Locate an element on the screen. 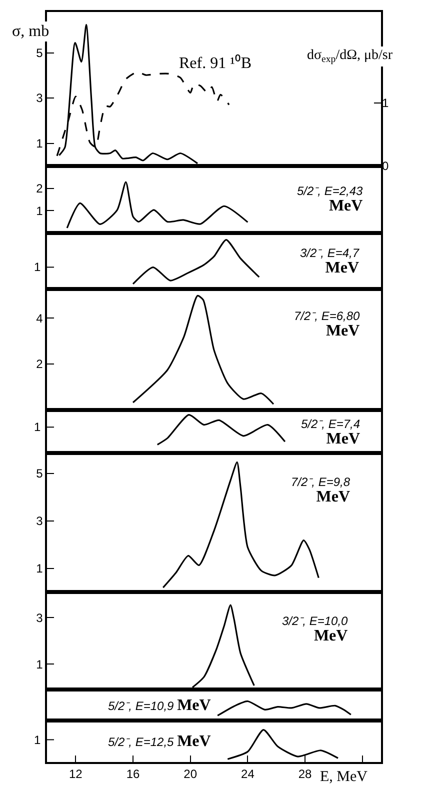 This screenshot has height=787, width=428. annotation: 7/2⁻, E=6,80 MeV is located at coordinates (327, 324).